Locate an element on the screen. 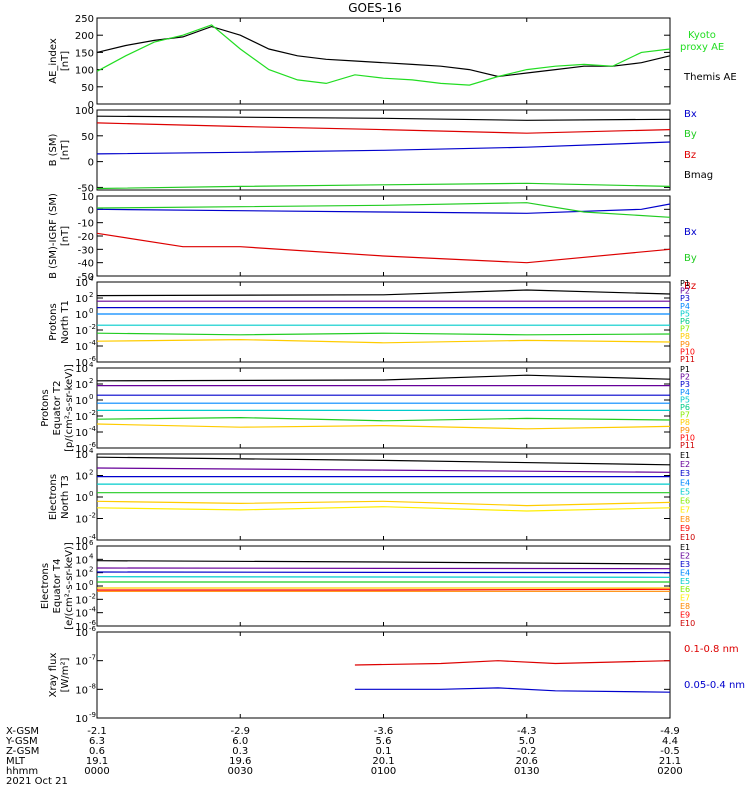 Image resolution: width=750 pixels, height=800 pixels. y-axis-label: North T1 is located at coordinates (65, 322).